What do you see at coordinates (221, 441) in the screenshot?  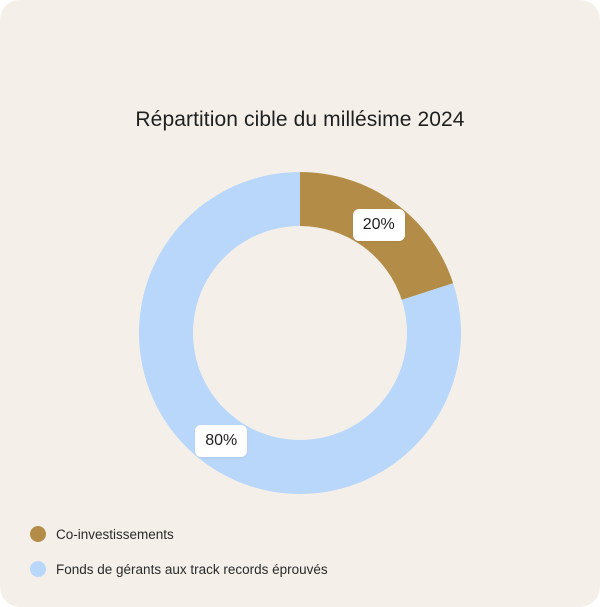 I see `data-label-fonds: 80%` at bounding box center [221, 441].